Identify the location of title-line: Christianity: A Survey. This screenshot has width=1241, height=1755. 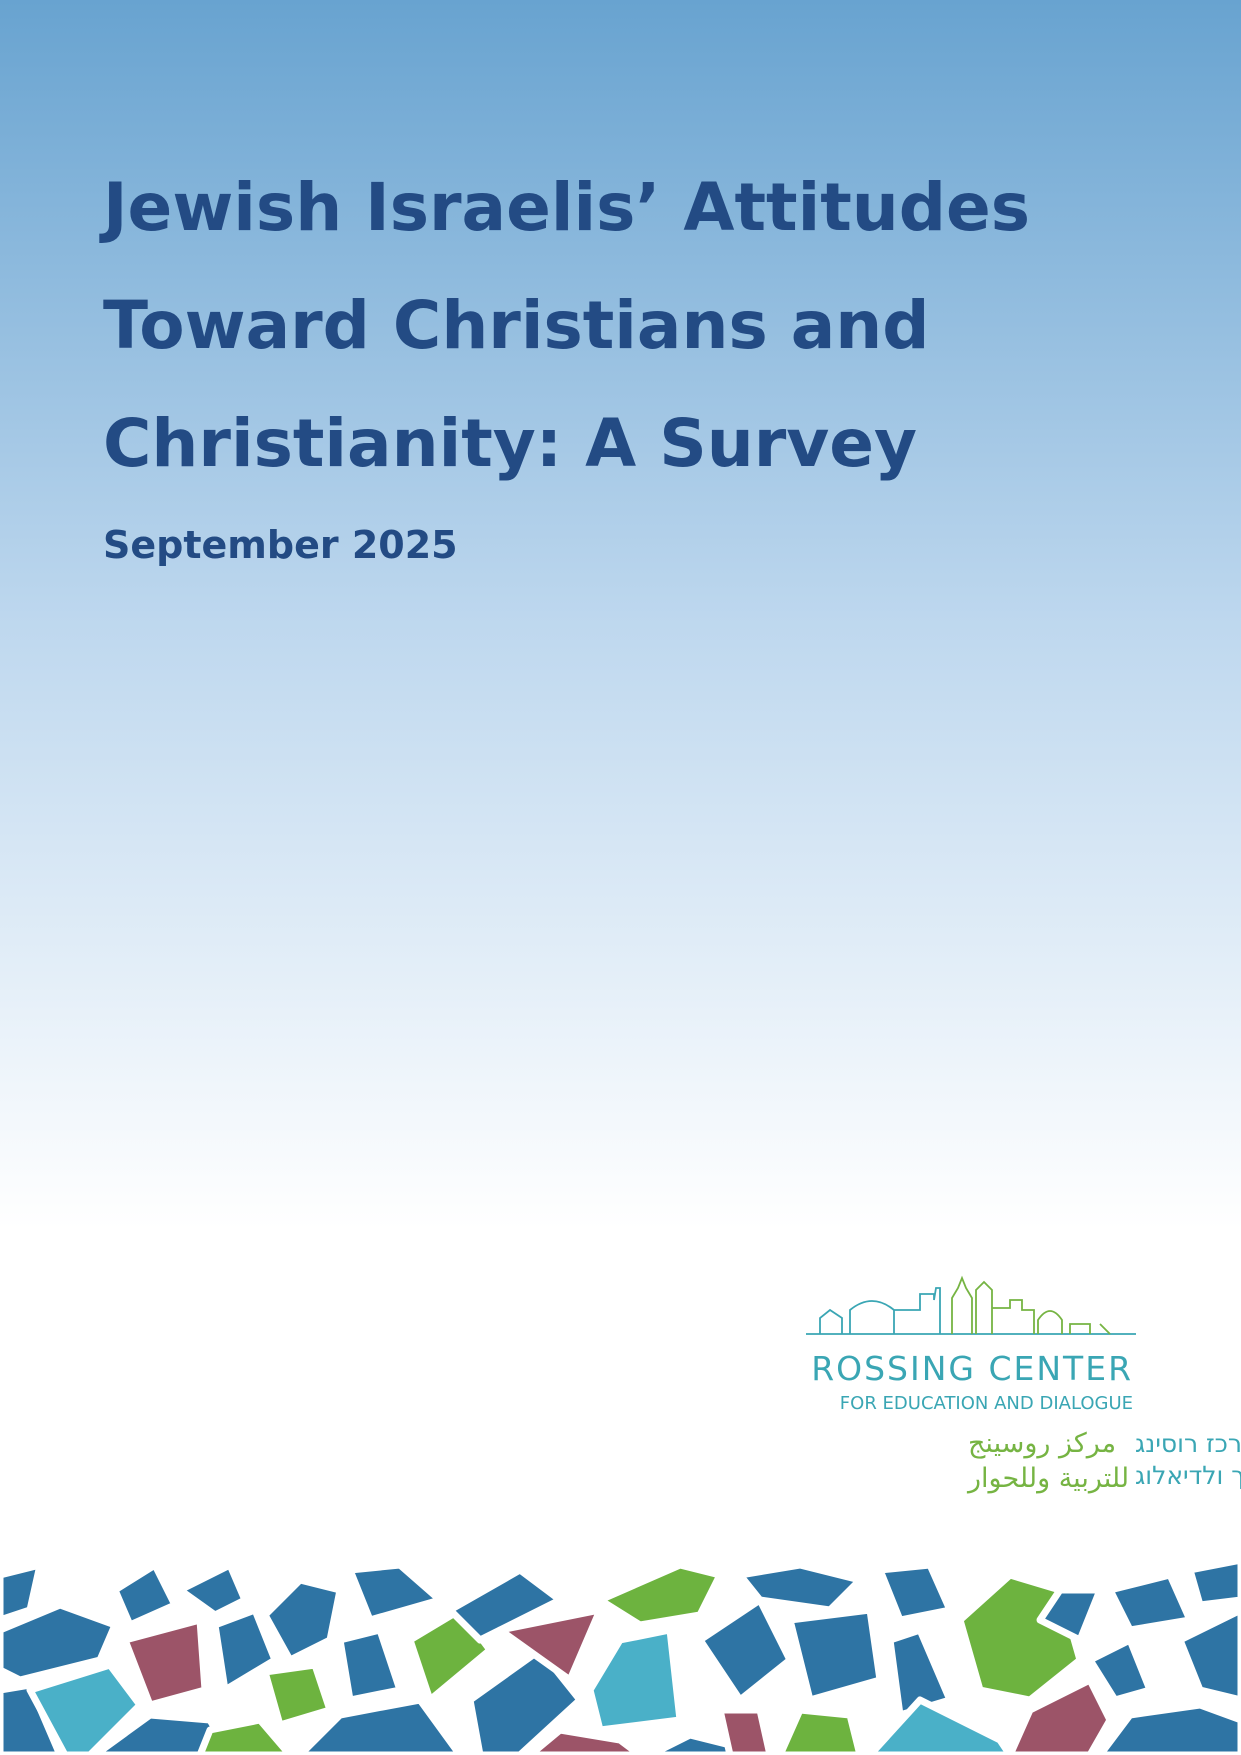
(510, 443).